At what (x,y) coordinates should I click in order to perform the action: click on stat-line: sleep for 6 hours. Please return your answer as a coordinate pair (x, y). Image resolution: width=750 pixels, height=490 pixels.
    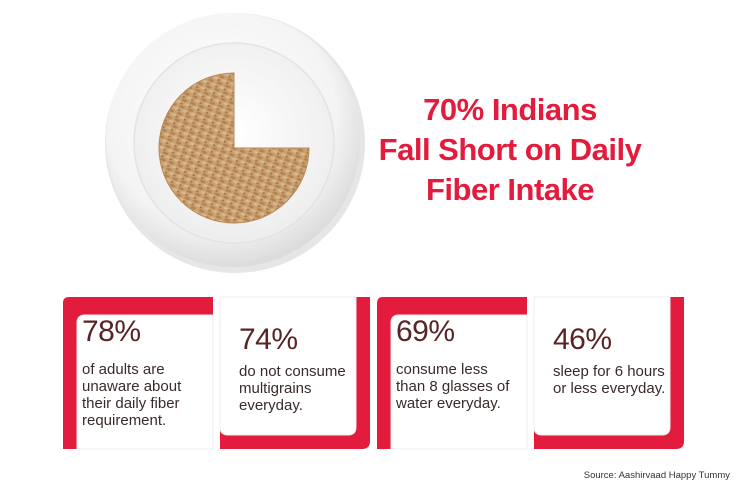
    Looking at the image, I should click on (609, 371).